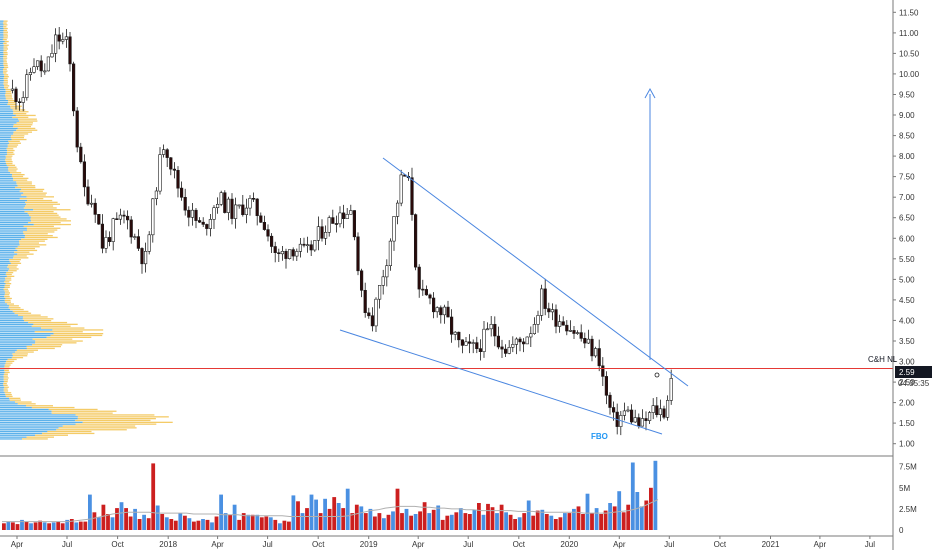 This screenshot has width=932, height=555. Describe the element at coordinates (907, 115) in the screenshot. I see `price-axis-tick-label: 9.00` at that location.